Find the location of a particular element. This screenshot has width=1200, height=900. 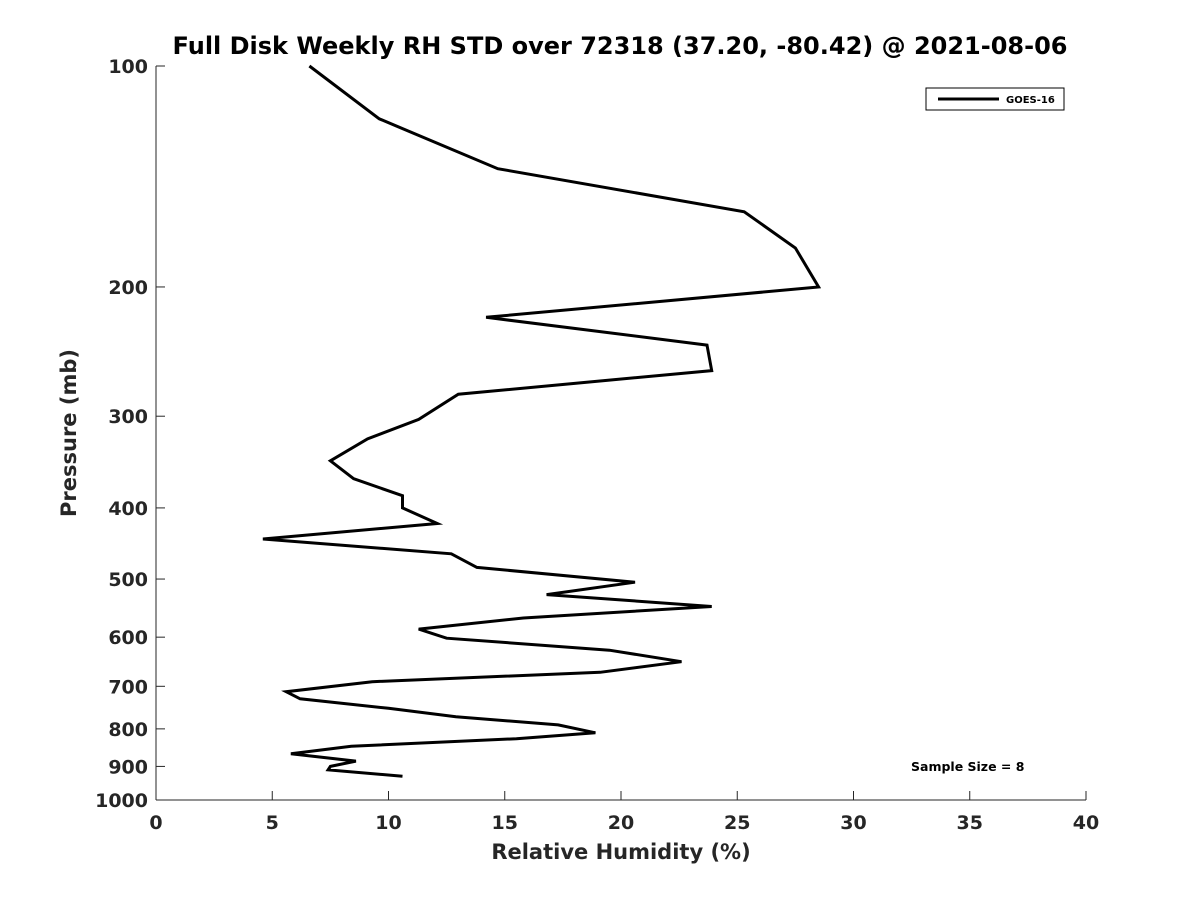

x-tick-label: 20 is located at coordinates (621, 823).